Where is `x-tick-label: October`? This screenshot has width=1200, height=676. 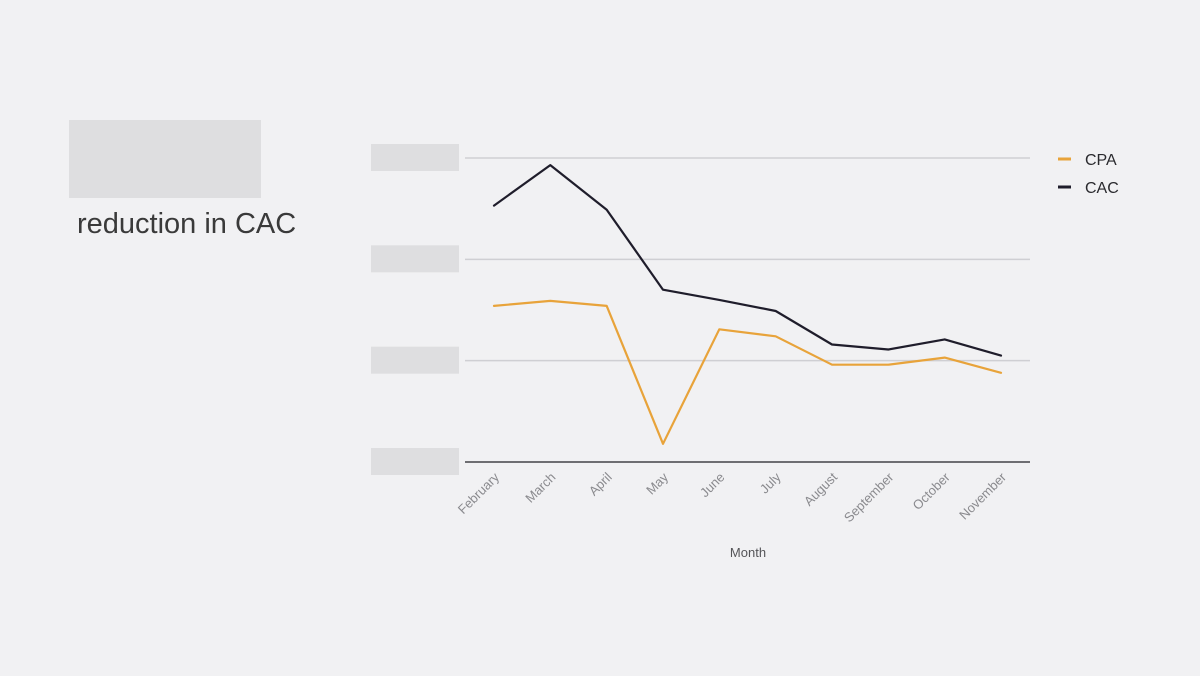
x-tick-label: October is located at coordinates (931, 491).